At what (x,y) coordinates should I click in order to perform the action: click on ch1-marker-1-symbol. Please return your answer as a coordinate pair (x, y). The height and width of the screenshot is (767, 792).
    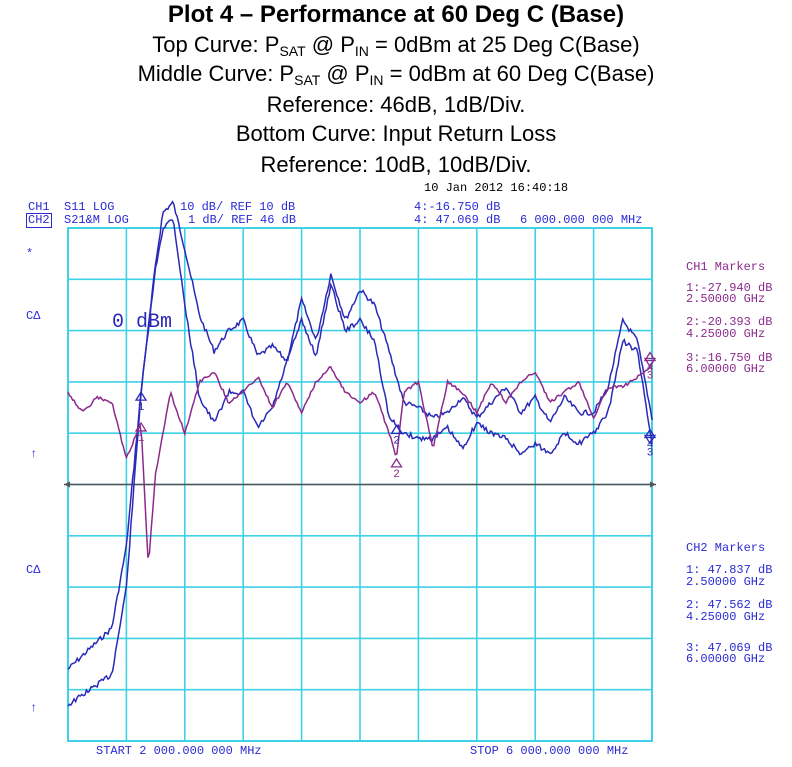
    Looking at the image, I should click on (141, 426).